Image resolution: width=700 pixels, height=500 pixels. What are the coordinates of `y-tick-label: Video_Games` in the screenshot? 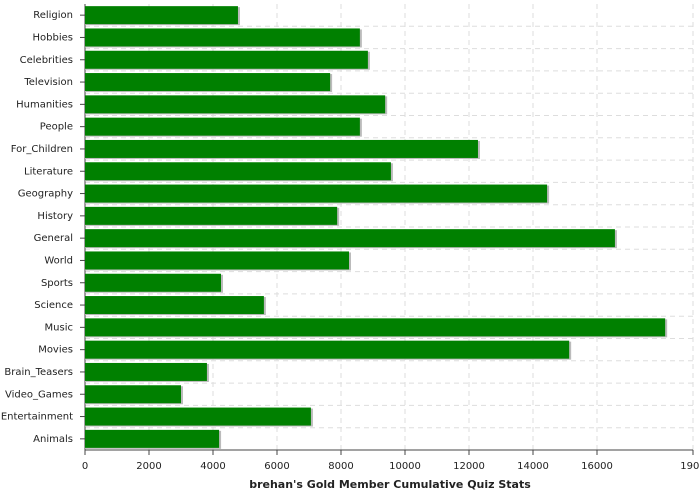 It's located at (39, 394).